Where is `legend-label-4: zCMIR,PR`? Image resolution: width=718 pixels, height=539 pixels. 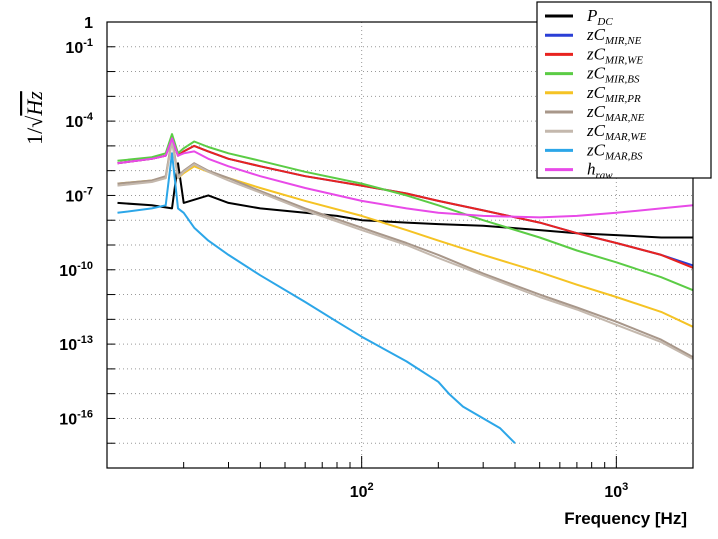 legend-label-4: zCMIR,PR is located at coordinates (613, 94).